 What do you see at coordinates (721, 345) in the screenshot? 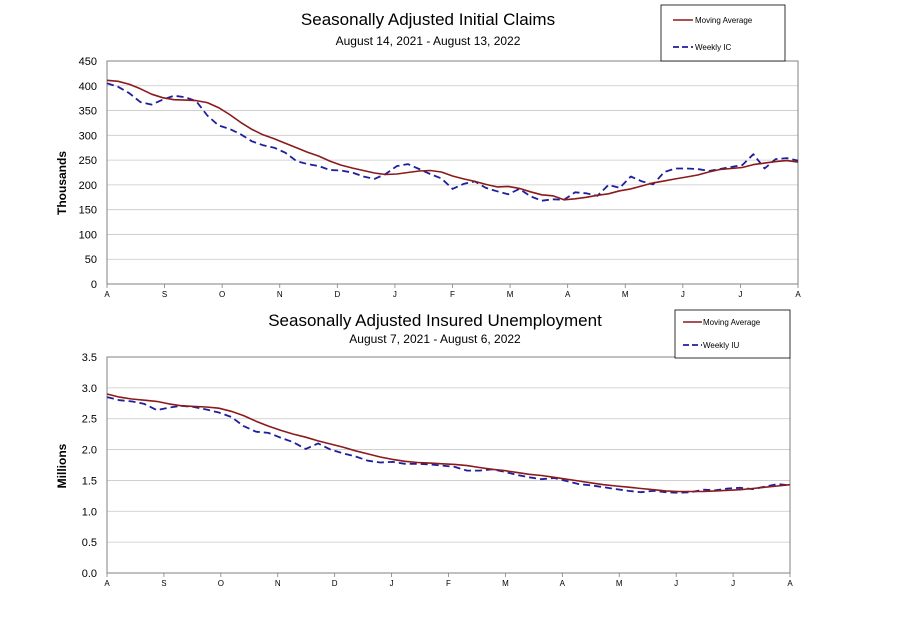
I see `legend-label: Weekly IU` at bounding box center [721, 345].